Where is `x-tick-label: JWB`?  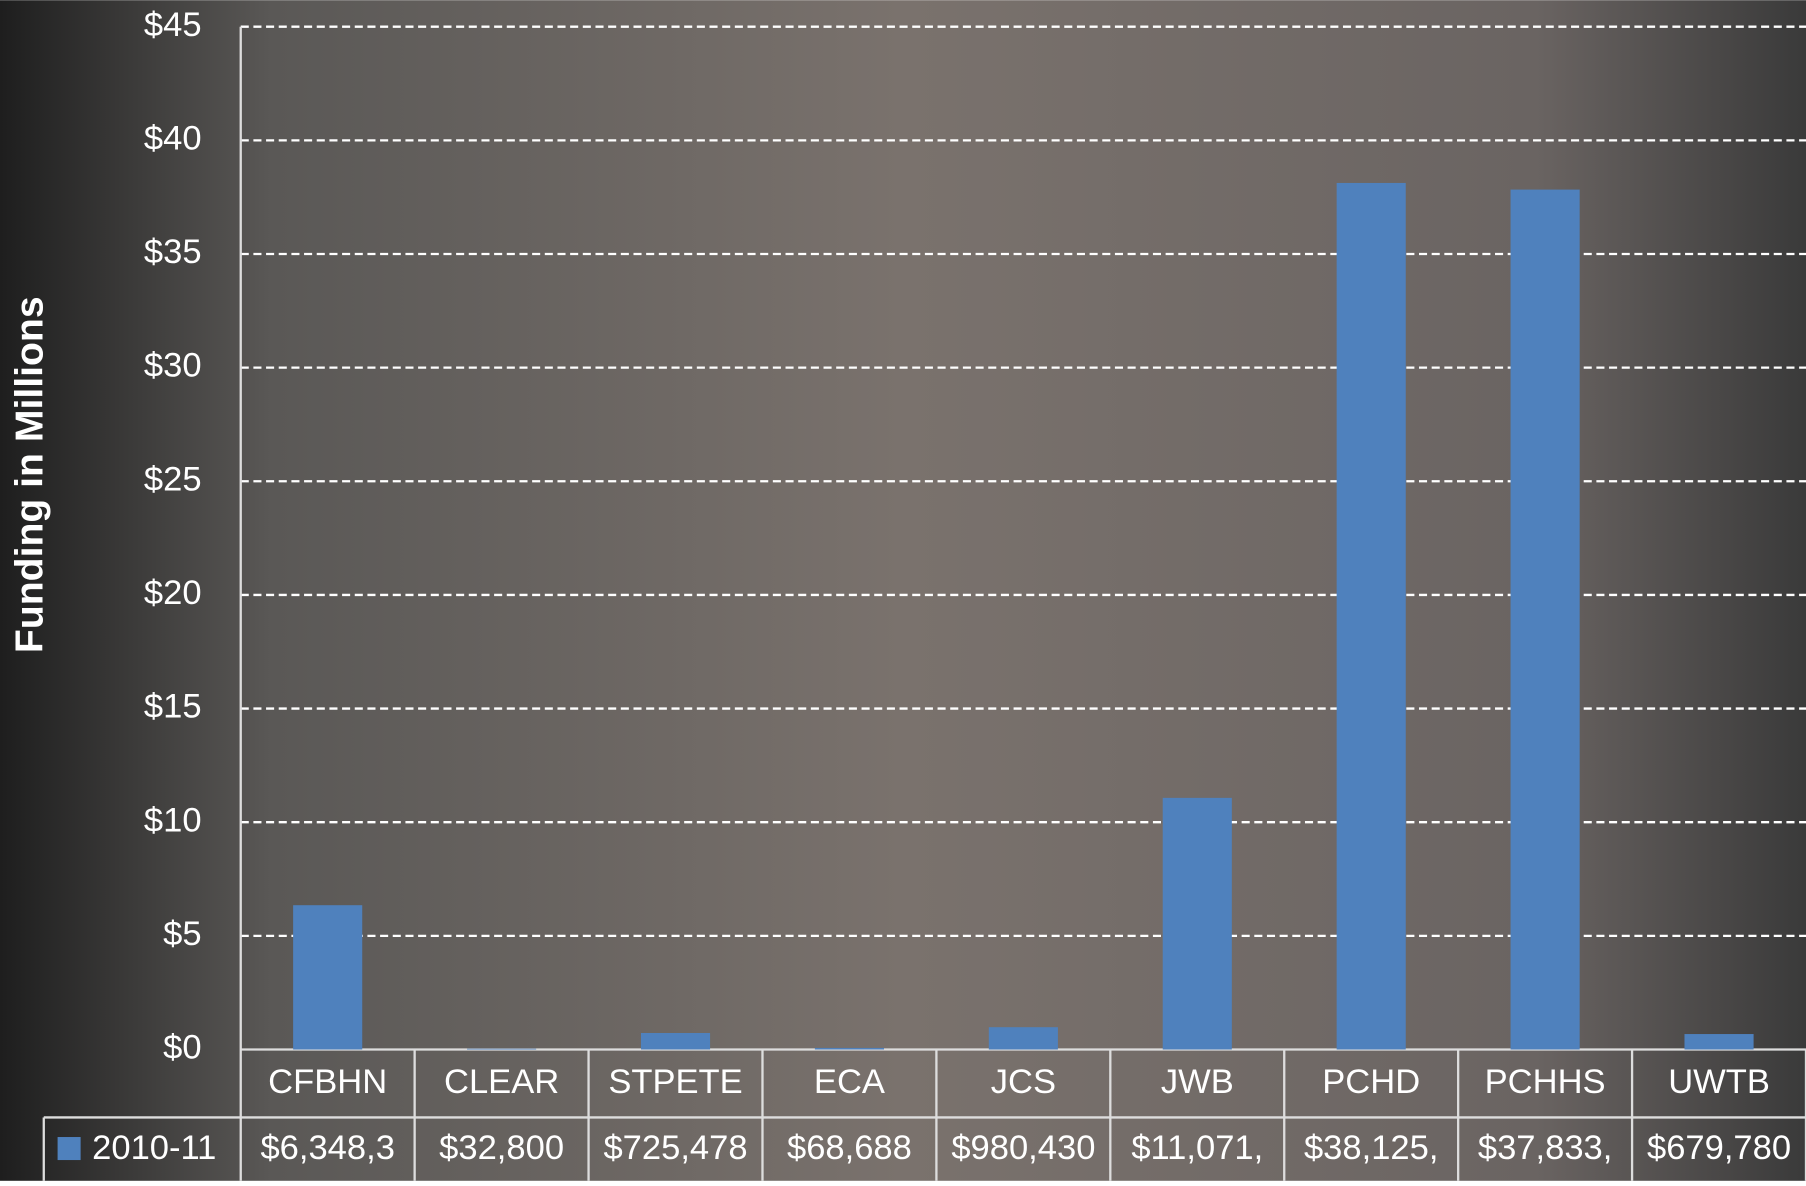
x-tick-label: JWB is located at coordinates (1197, 1082).